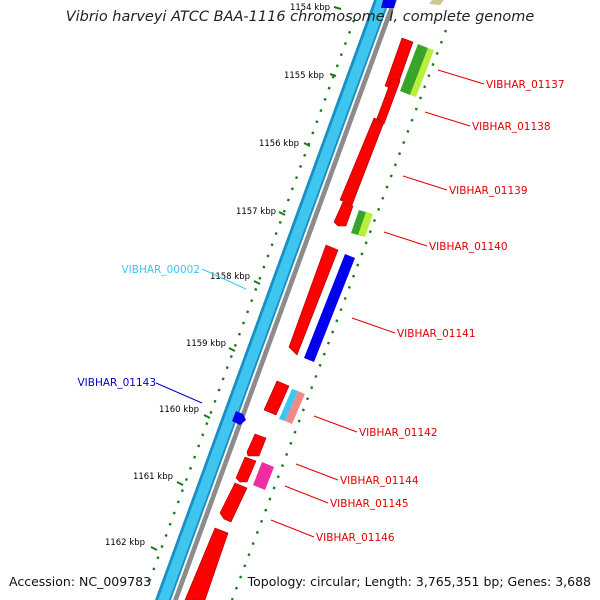 This screenshot has height=600, width=600. Describe the element at coordinates (256, 212) in the screenshot. I see `tick-label: 1157 kbp` at that location.